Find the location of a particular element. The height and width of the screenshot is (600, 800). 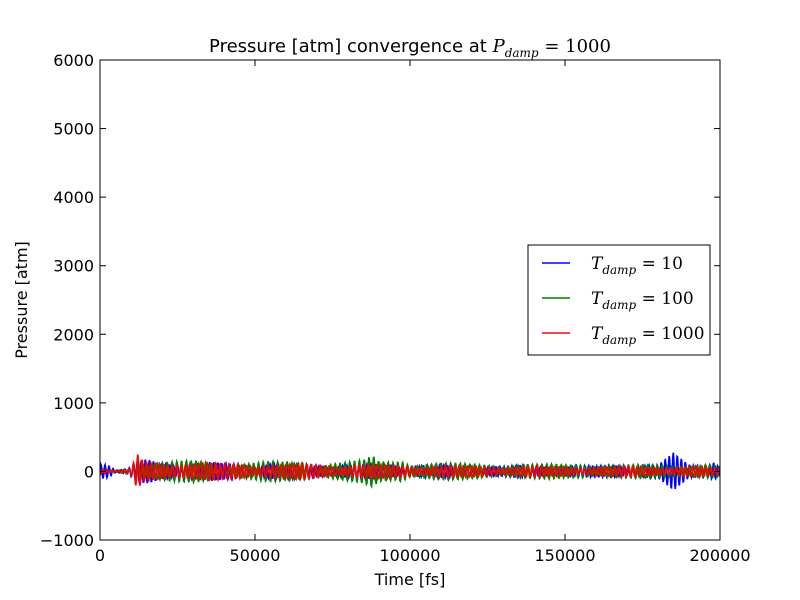

legend-label-2: Tdamp = 100 is located at coordinates (642, 300).